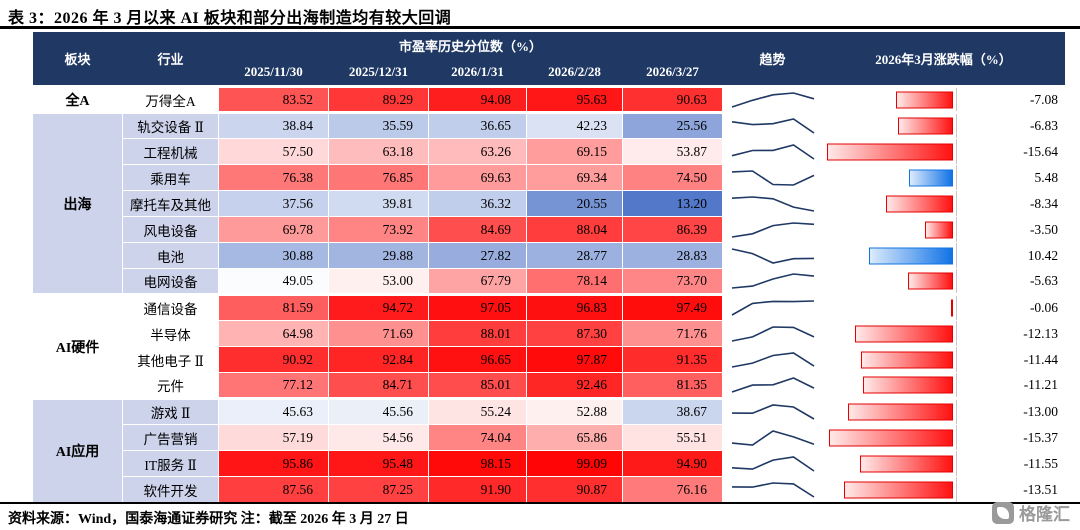  What do you see at coordinates (273, 437) in the screenshot?
I see `pe-percentile-cell: 57.19` at bounding box center [273, 437].